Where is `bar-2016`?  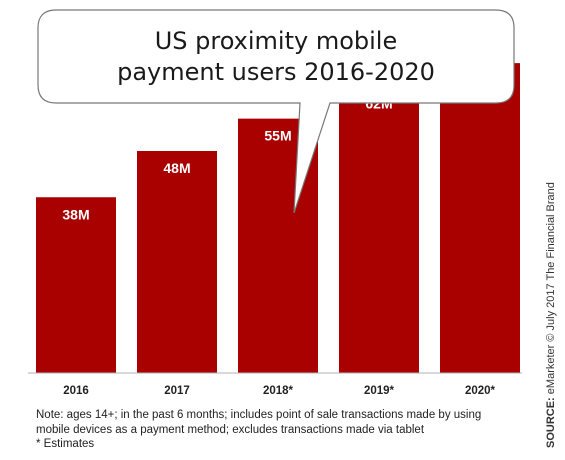 bar-2016 is located at coordinates (76, 285).